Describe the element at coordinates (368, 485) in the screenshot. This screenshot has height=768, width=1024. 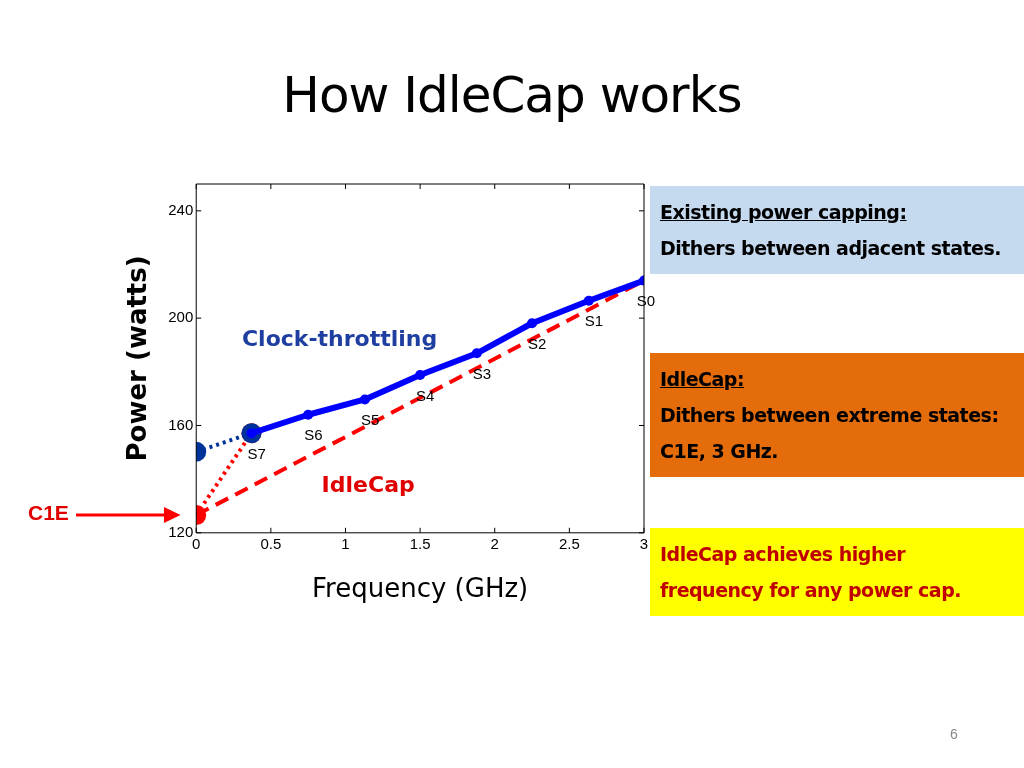
I see `series-label: IdleCap` at that location.